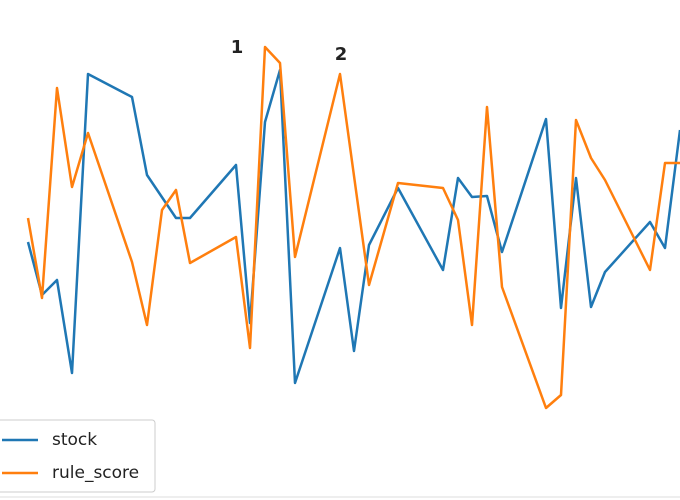 Image resolution: width=680 pixels, height=500 pixels. I want to click on legend-label: stock, so click(74, 440).